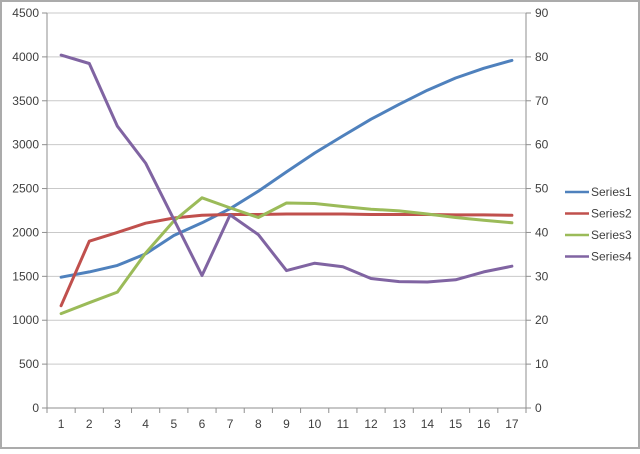 The image size is (640, 454). What do you see at coordinates (117, 424) in the screenshot?
I see `x-axis-label: 3` at bounding box center [117, 424].